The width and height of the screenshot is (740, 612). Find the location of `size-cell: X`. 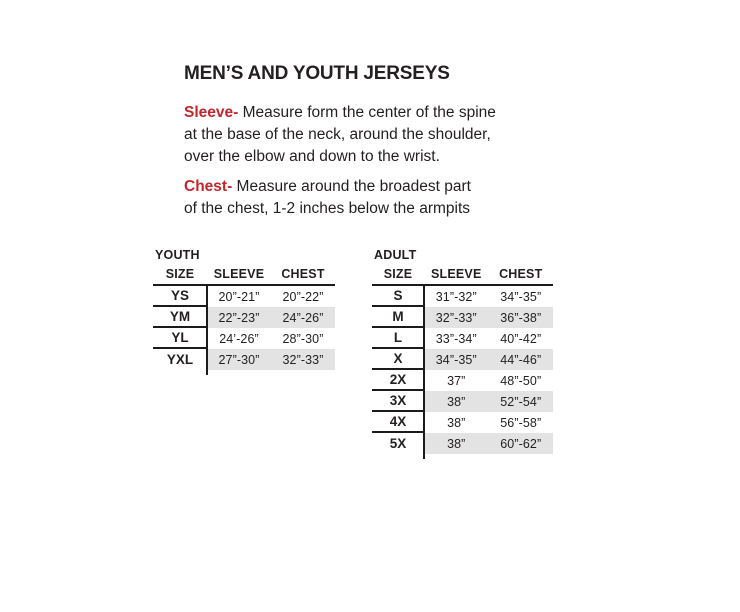

size-cell: X is located at coordinates (398, 359).